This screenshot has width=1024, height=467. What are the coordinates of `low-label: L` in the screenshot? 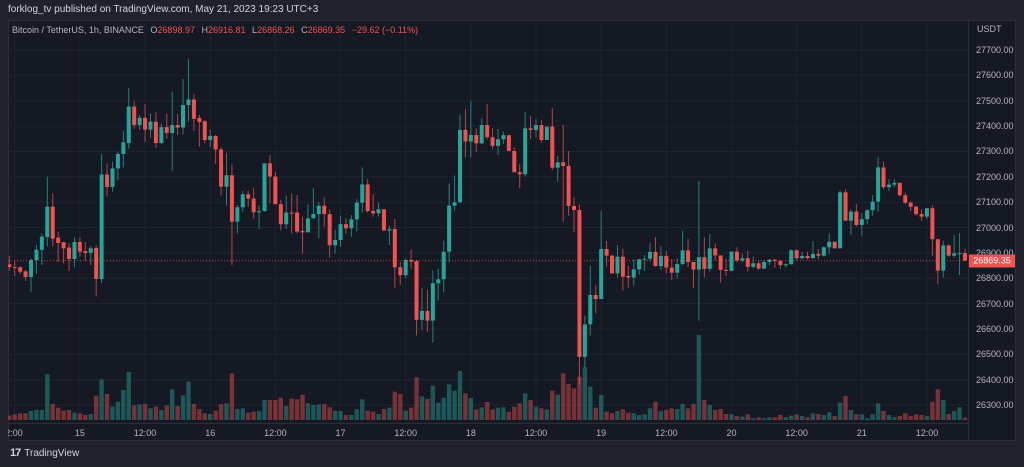 It's located at (255, 30).